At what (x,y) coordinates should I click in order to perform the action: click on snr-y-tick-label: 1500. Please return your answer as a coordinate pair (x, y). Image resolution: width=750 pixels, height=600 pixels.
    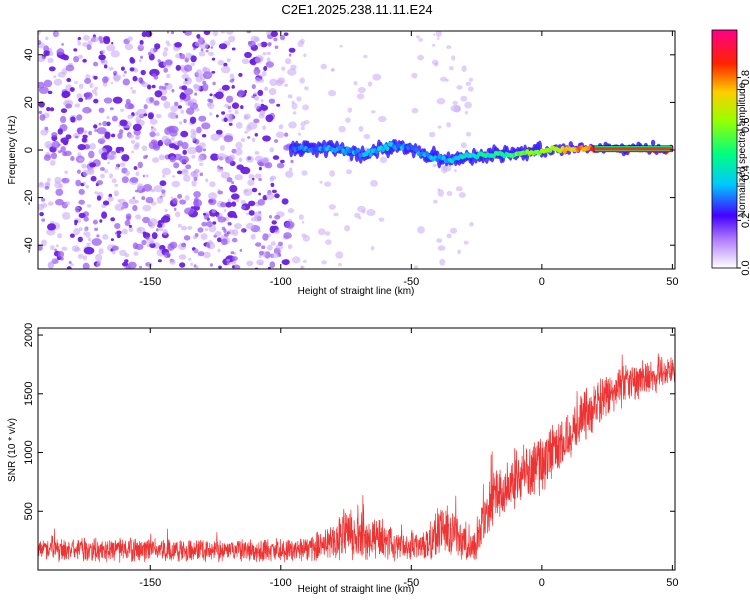
    Looking at the image, I should click on (29, 394).